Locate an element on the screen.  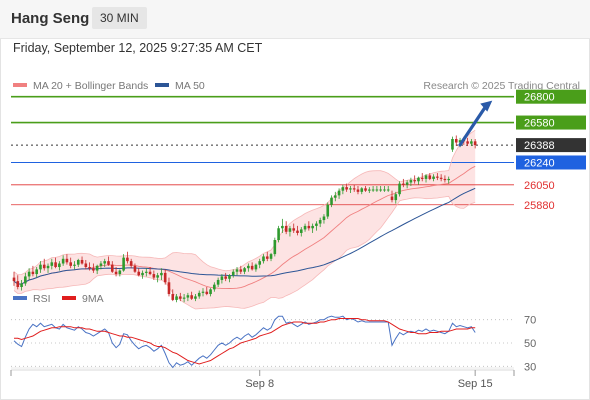
legend-rsi-label: RSI is located at coordinates (42, 299).